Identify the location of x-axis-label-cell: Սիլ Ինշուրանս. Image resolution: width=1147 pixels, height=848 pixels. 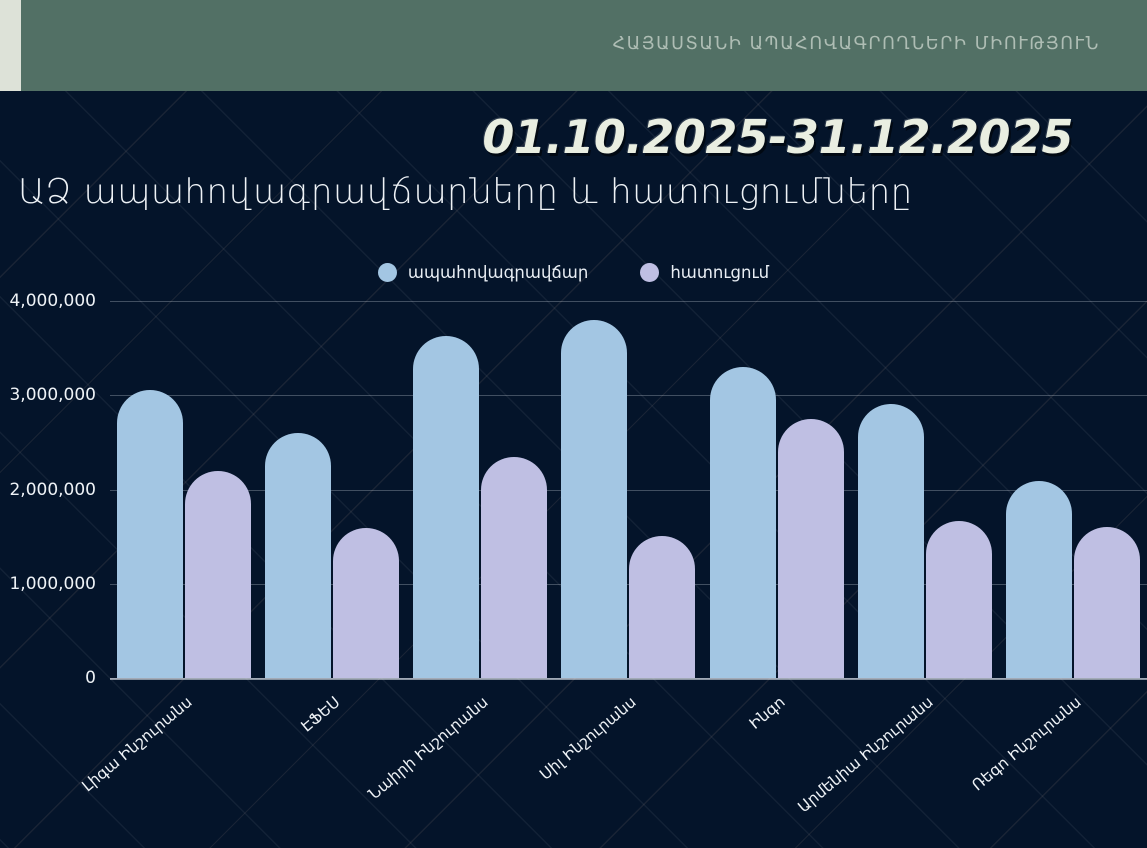
(619, 759).